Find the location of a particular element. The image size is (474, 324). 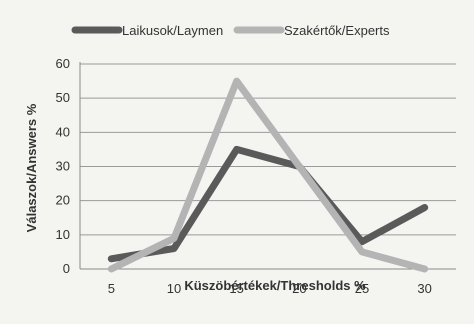

y-tick-labels: 0 10 20 30 40 50 60 is located at coordinates (63, 166).